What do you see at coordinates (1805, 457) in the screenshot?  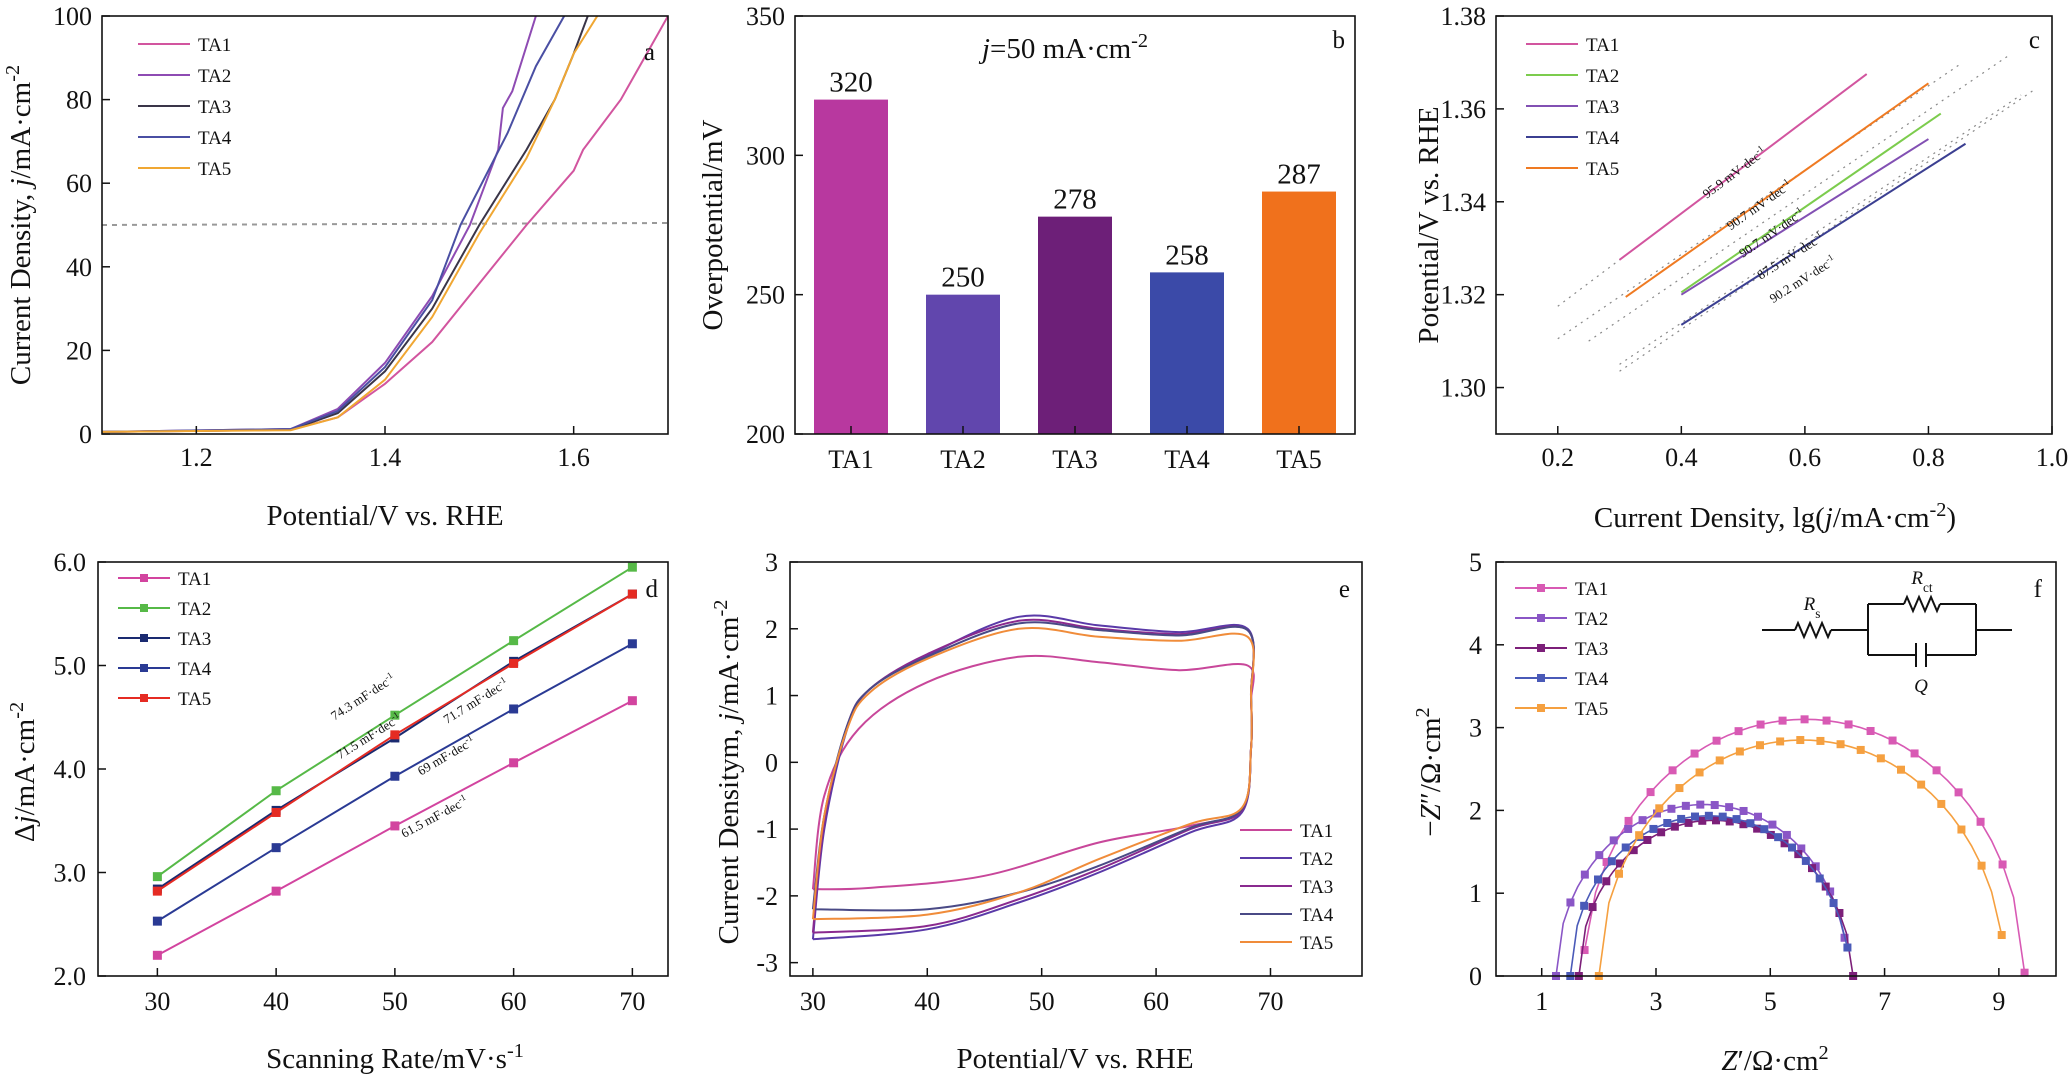 I see `x-tick-label: 0.6` at bounding box center [1805, 457].